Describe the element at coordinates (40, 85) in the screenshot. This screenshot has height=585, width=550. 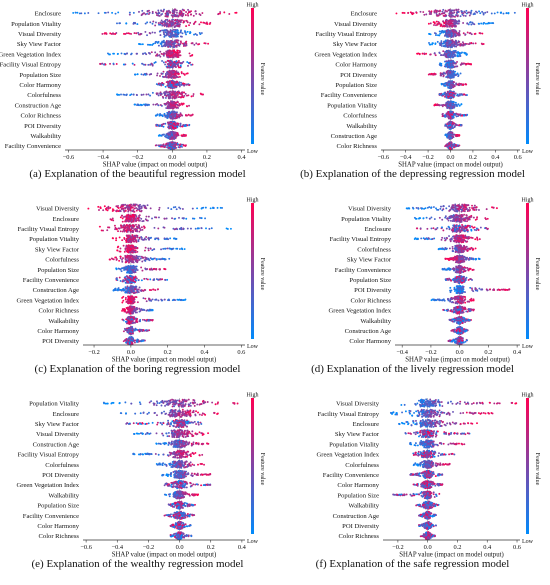
I see `feature-label: Color Harmony` at that location.